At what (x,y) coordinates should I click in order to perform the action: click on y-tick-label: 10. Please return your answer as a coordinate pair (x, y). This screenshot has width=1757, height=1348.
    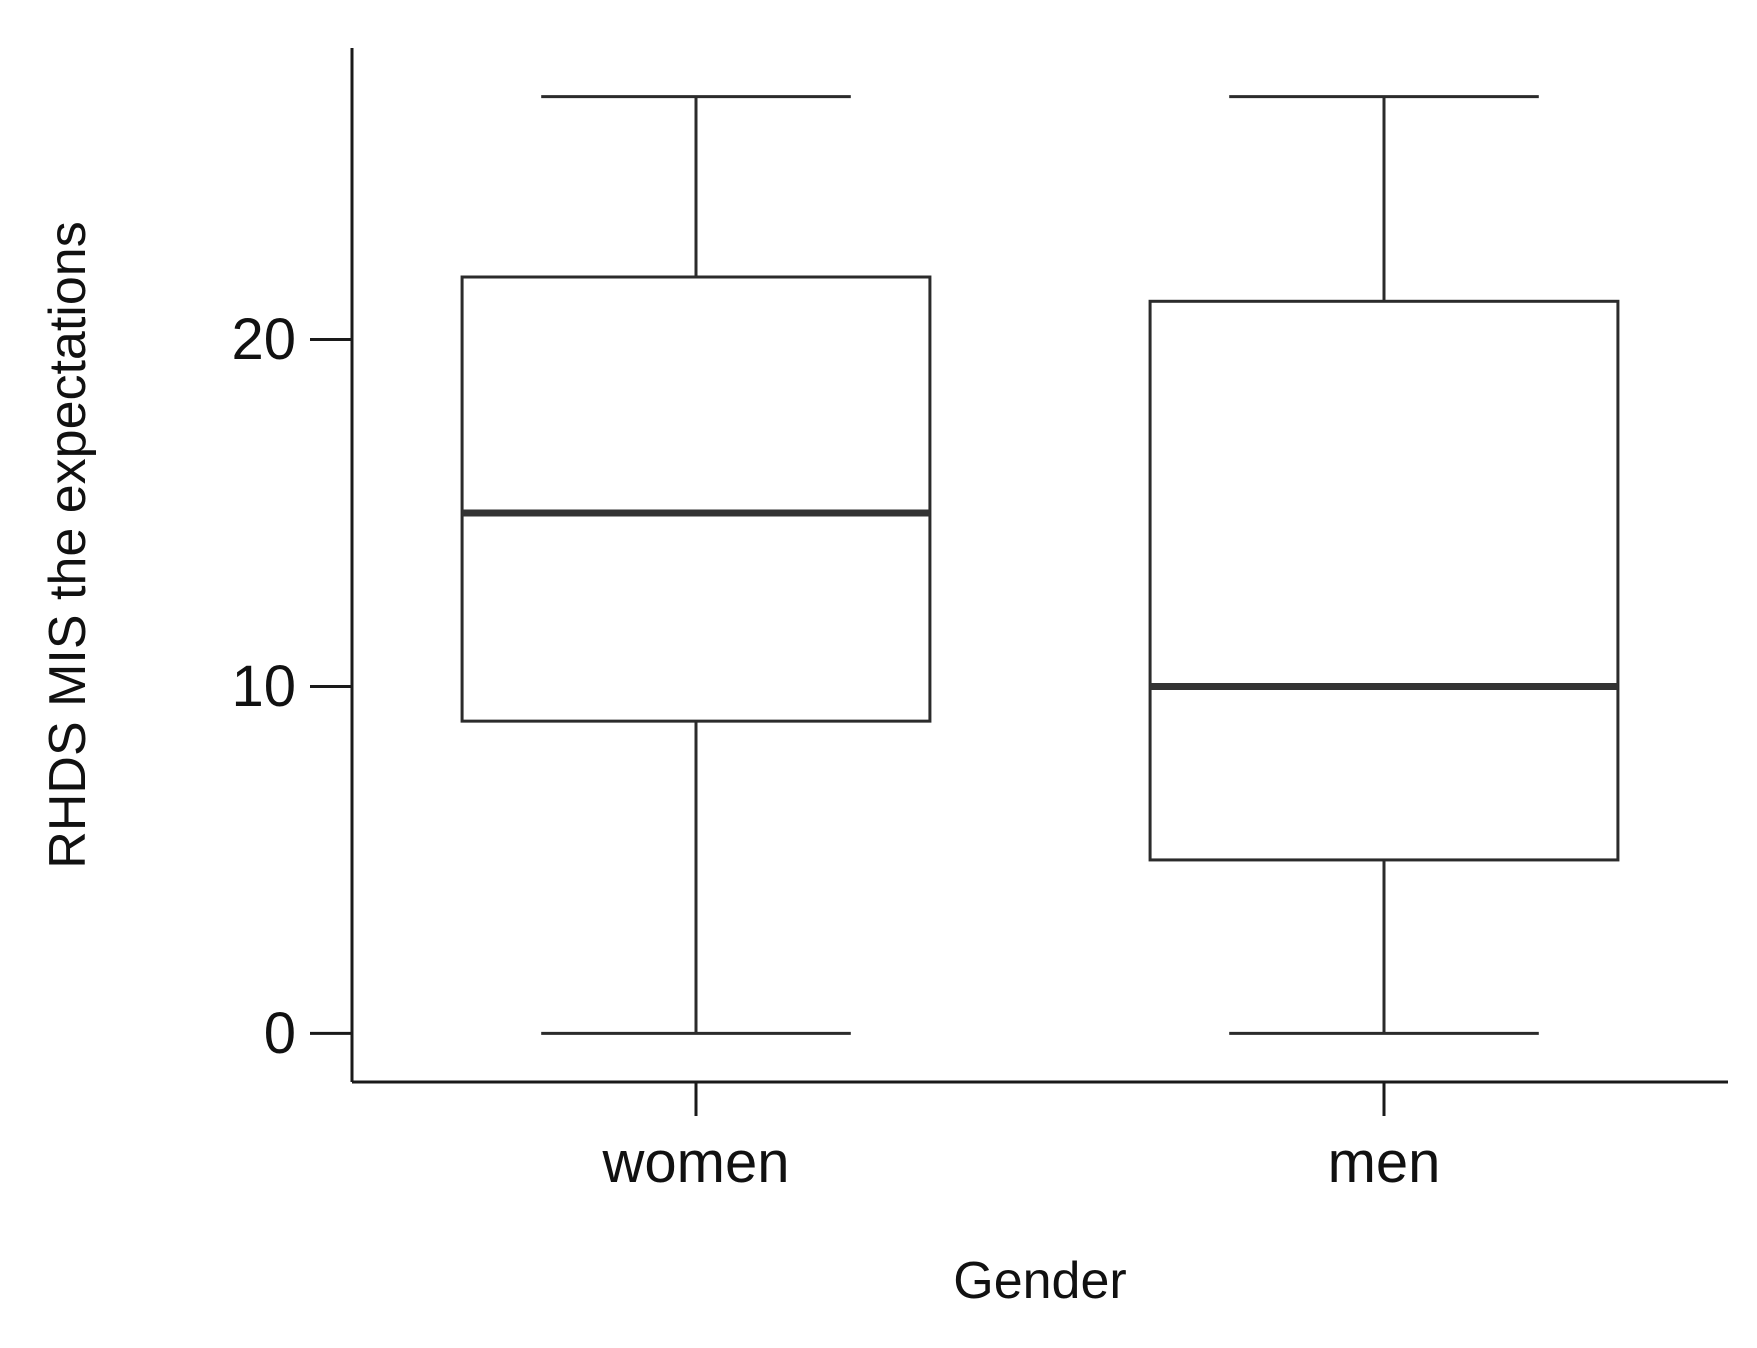
    Looking at the image, I should click on (263, 686).